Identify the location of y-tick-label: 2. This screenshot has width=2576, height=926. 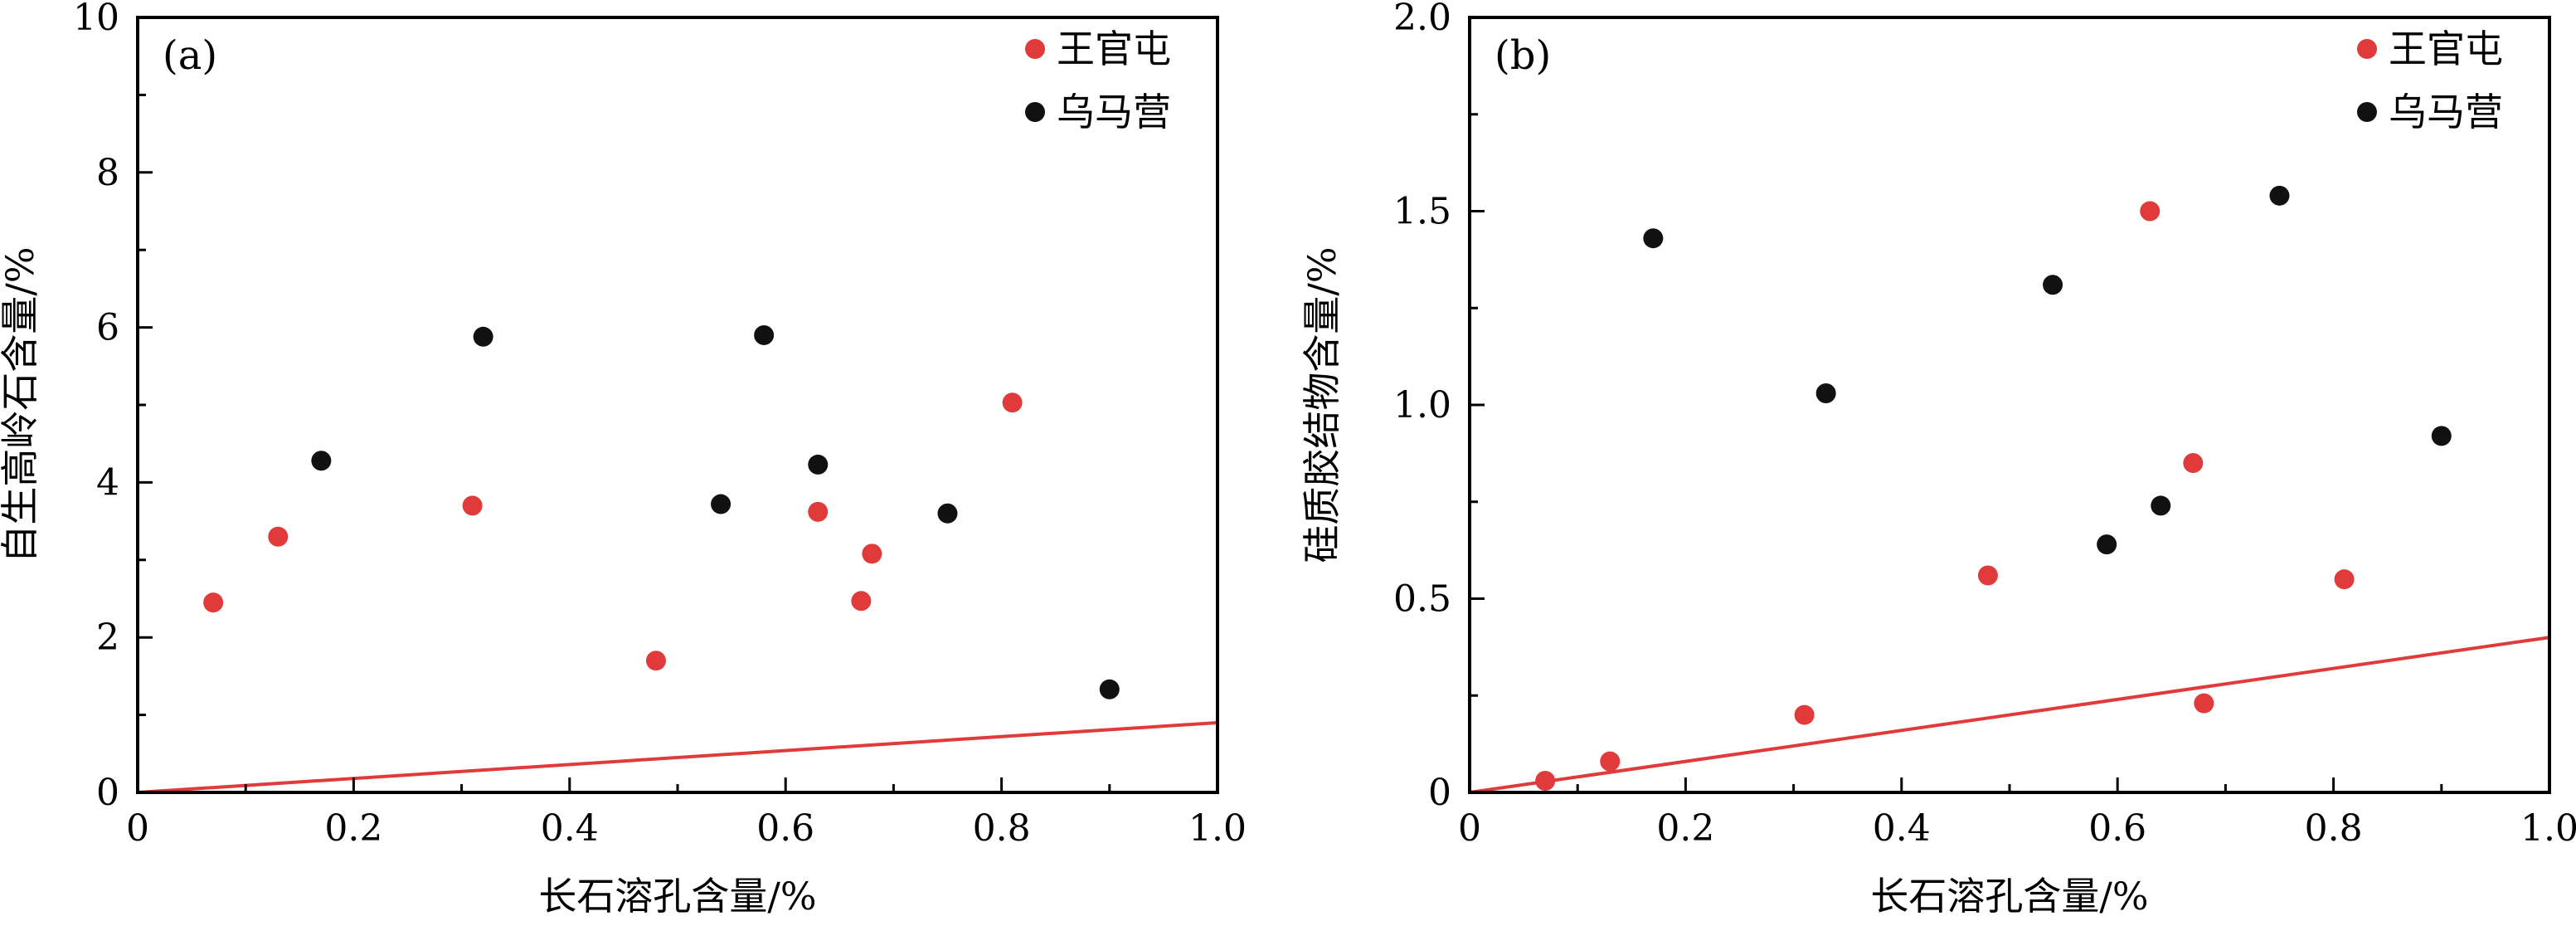
(108, 638).